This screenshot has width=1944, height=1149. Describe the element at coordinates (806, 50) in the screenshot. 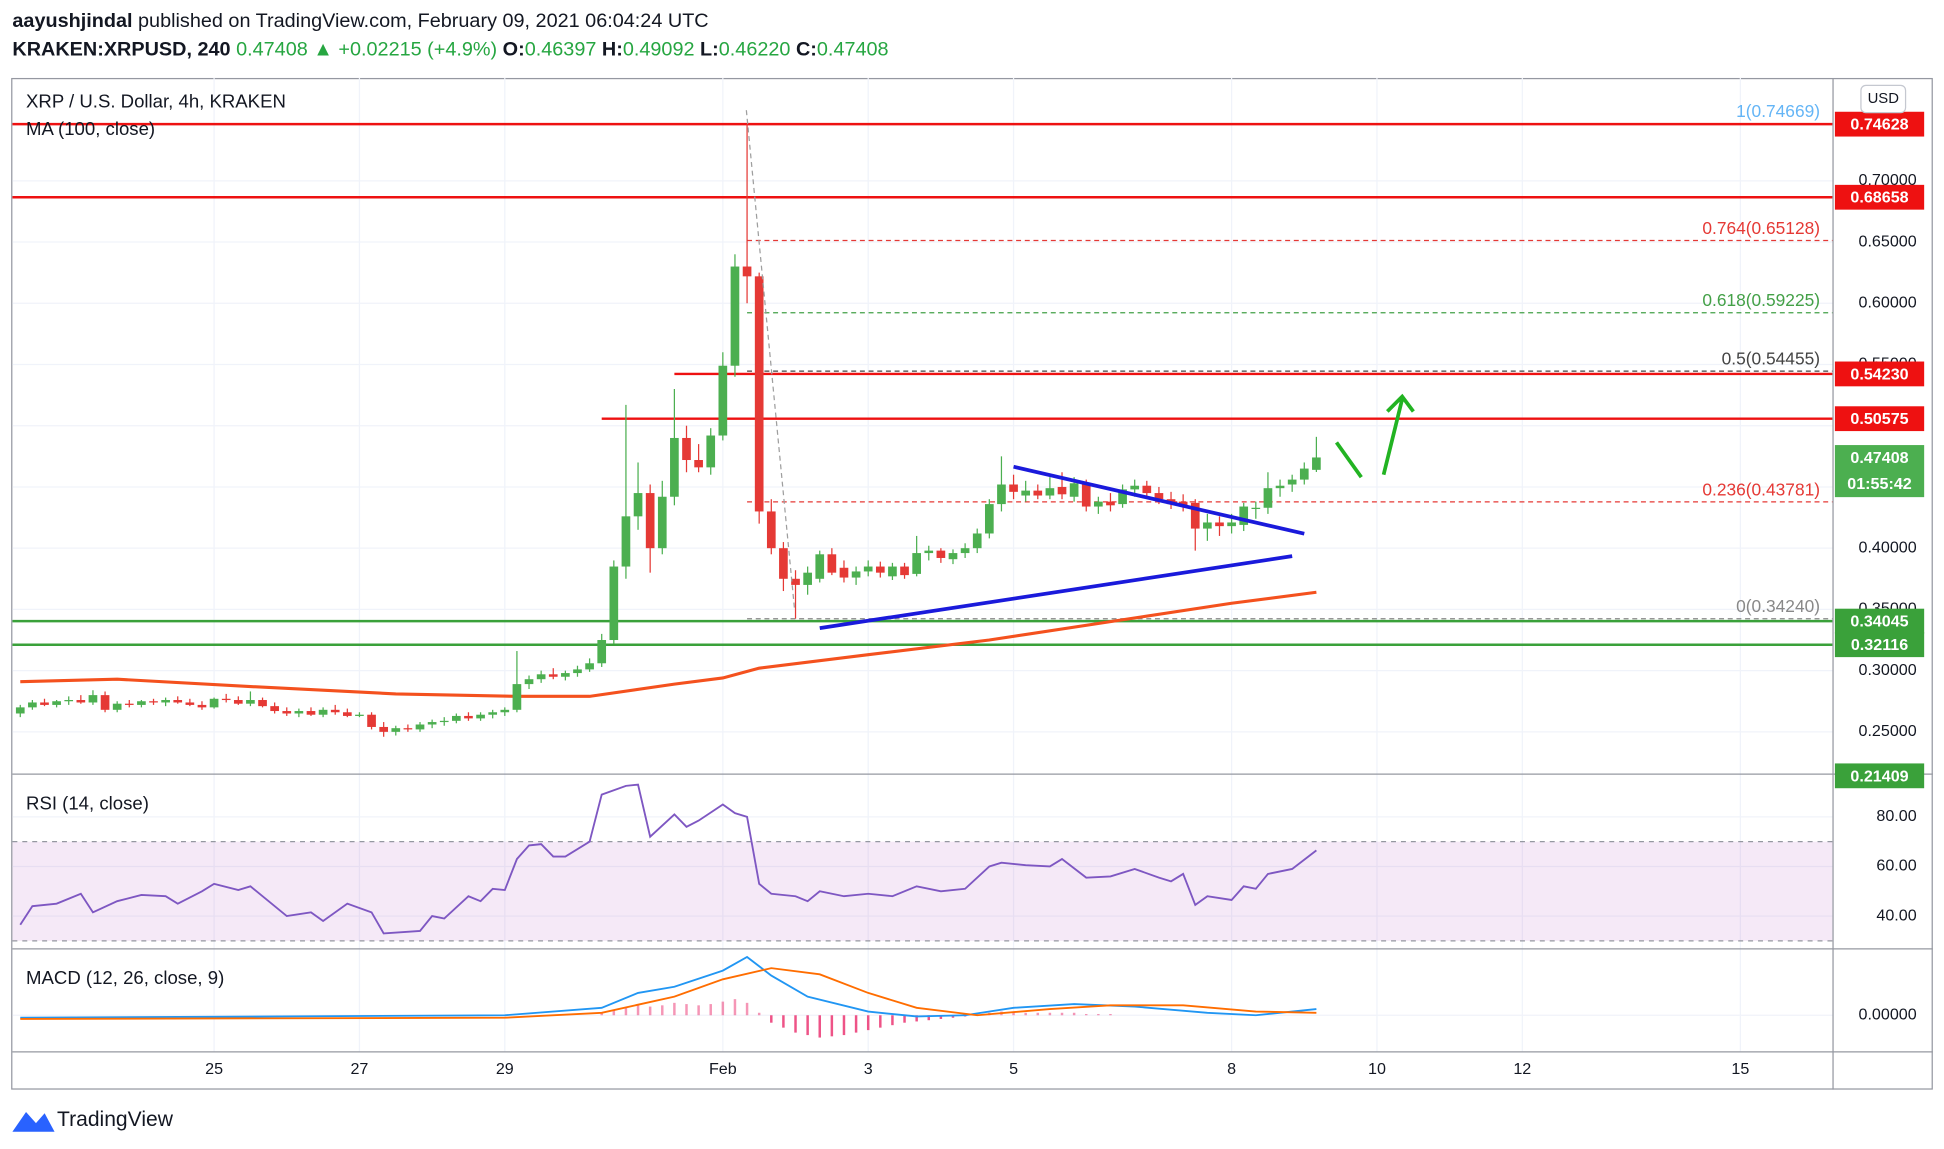

I see `ohlc-key: C:` at that location.